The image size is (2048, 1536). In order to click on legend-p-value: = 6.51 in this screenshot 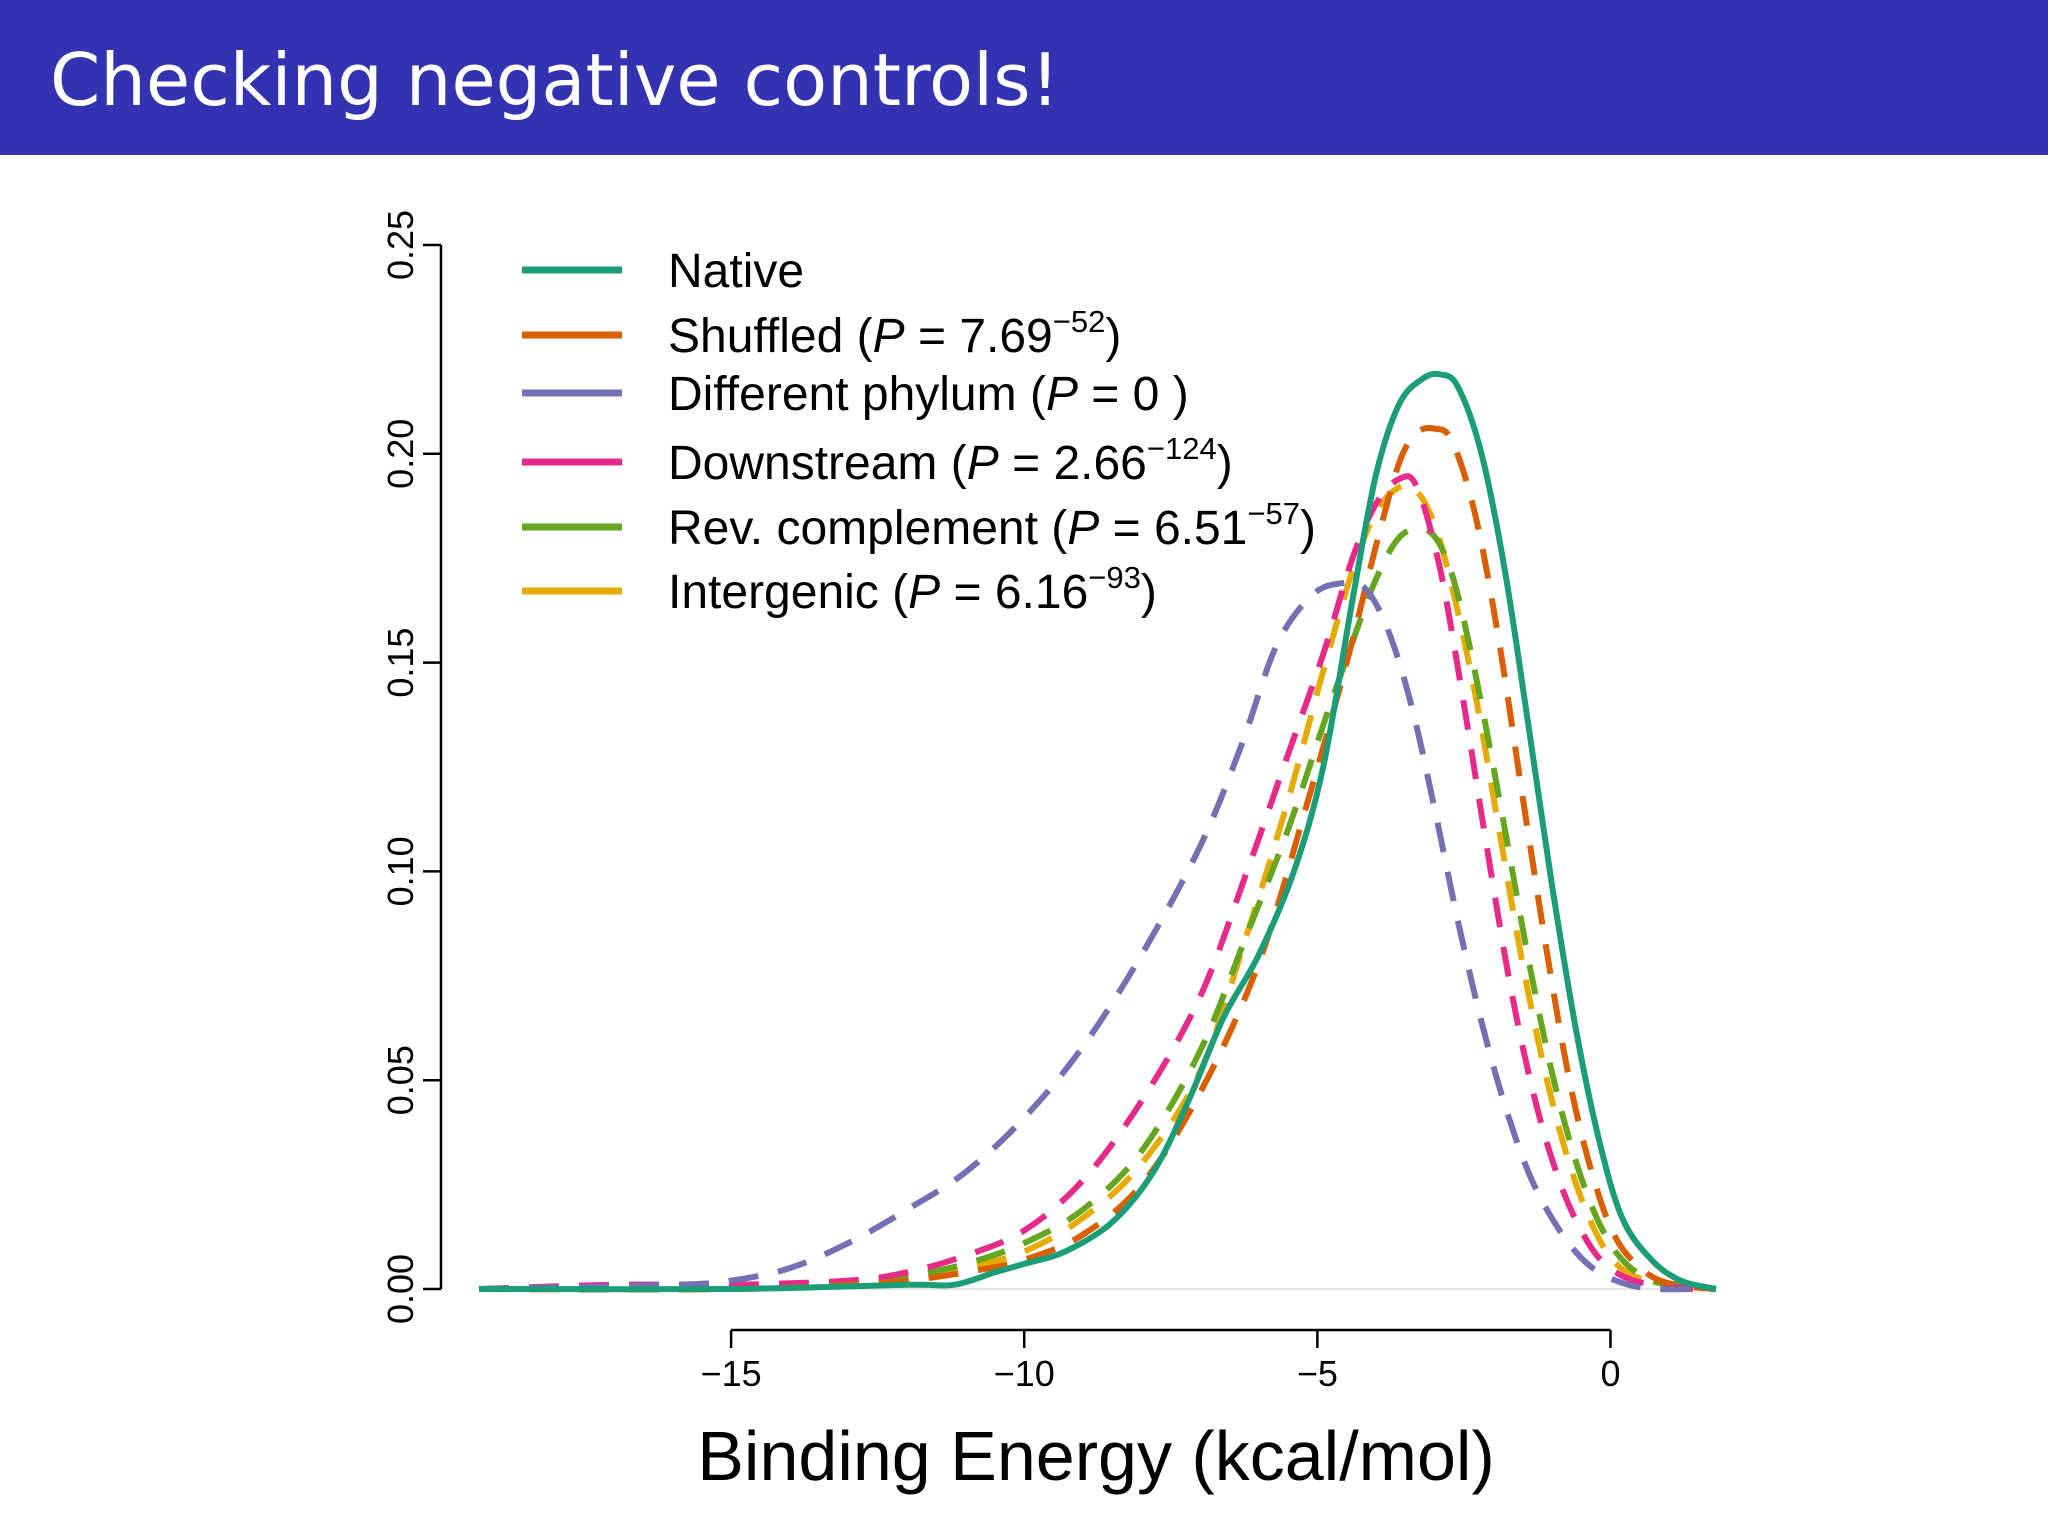, I will do `click(1173, 528)`.